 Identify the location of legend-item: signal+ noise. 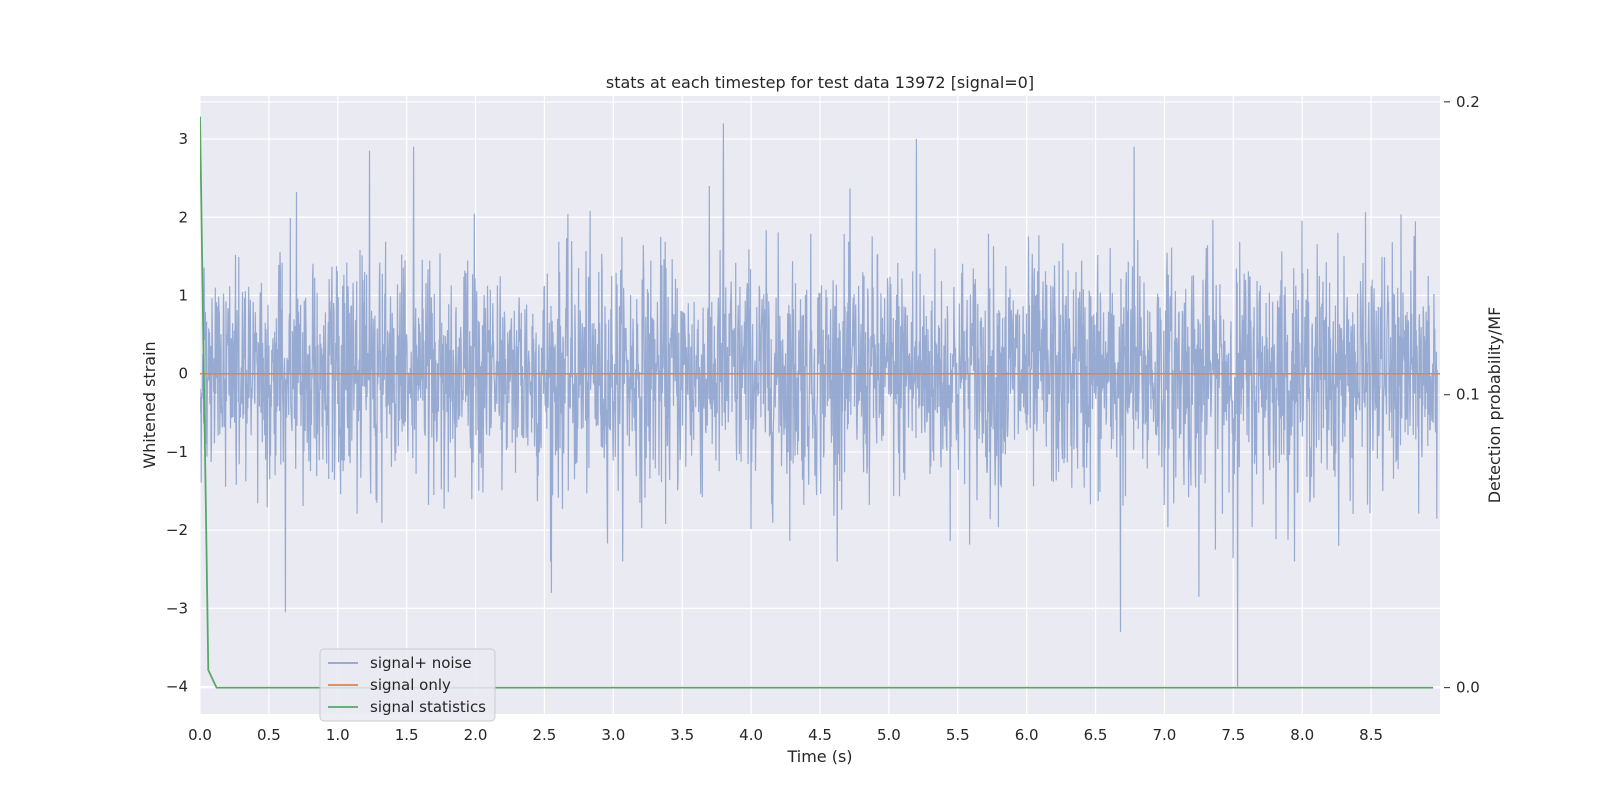
(421, 663).